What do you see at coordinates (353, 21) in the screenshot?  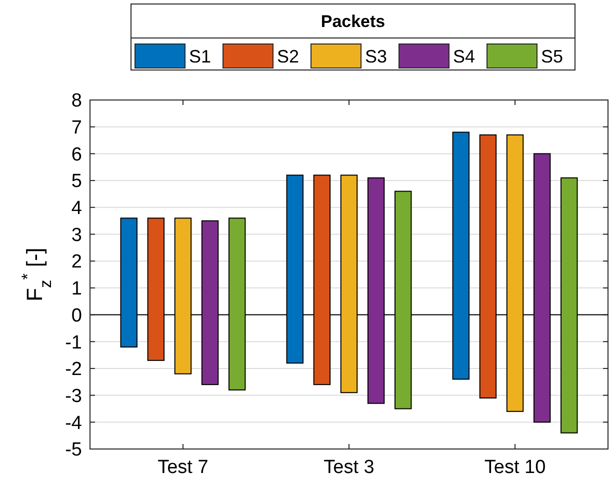 I see `legend-title: Packets` at bounding box center [353, 21].